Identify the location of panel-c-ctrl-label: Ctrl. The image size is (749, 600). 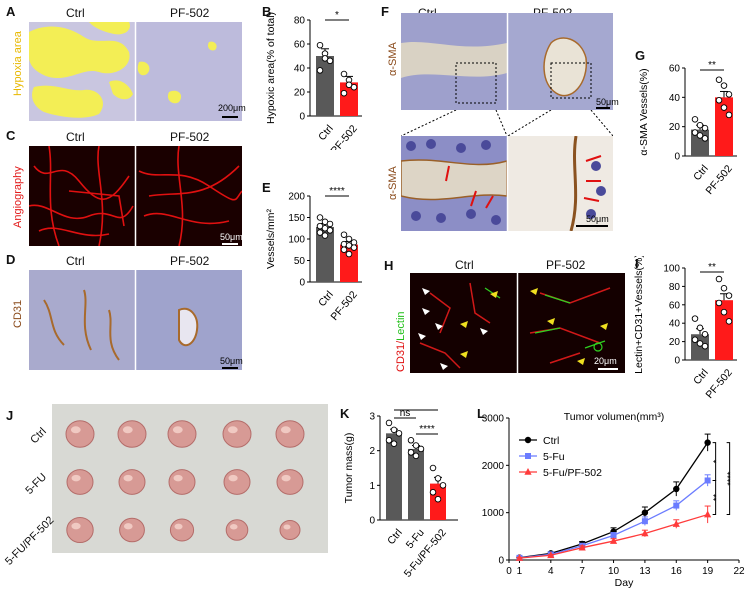
(75, 137).